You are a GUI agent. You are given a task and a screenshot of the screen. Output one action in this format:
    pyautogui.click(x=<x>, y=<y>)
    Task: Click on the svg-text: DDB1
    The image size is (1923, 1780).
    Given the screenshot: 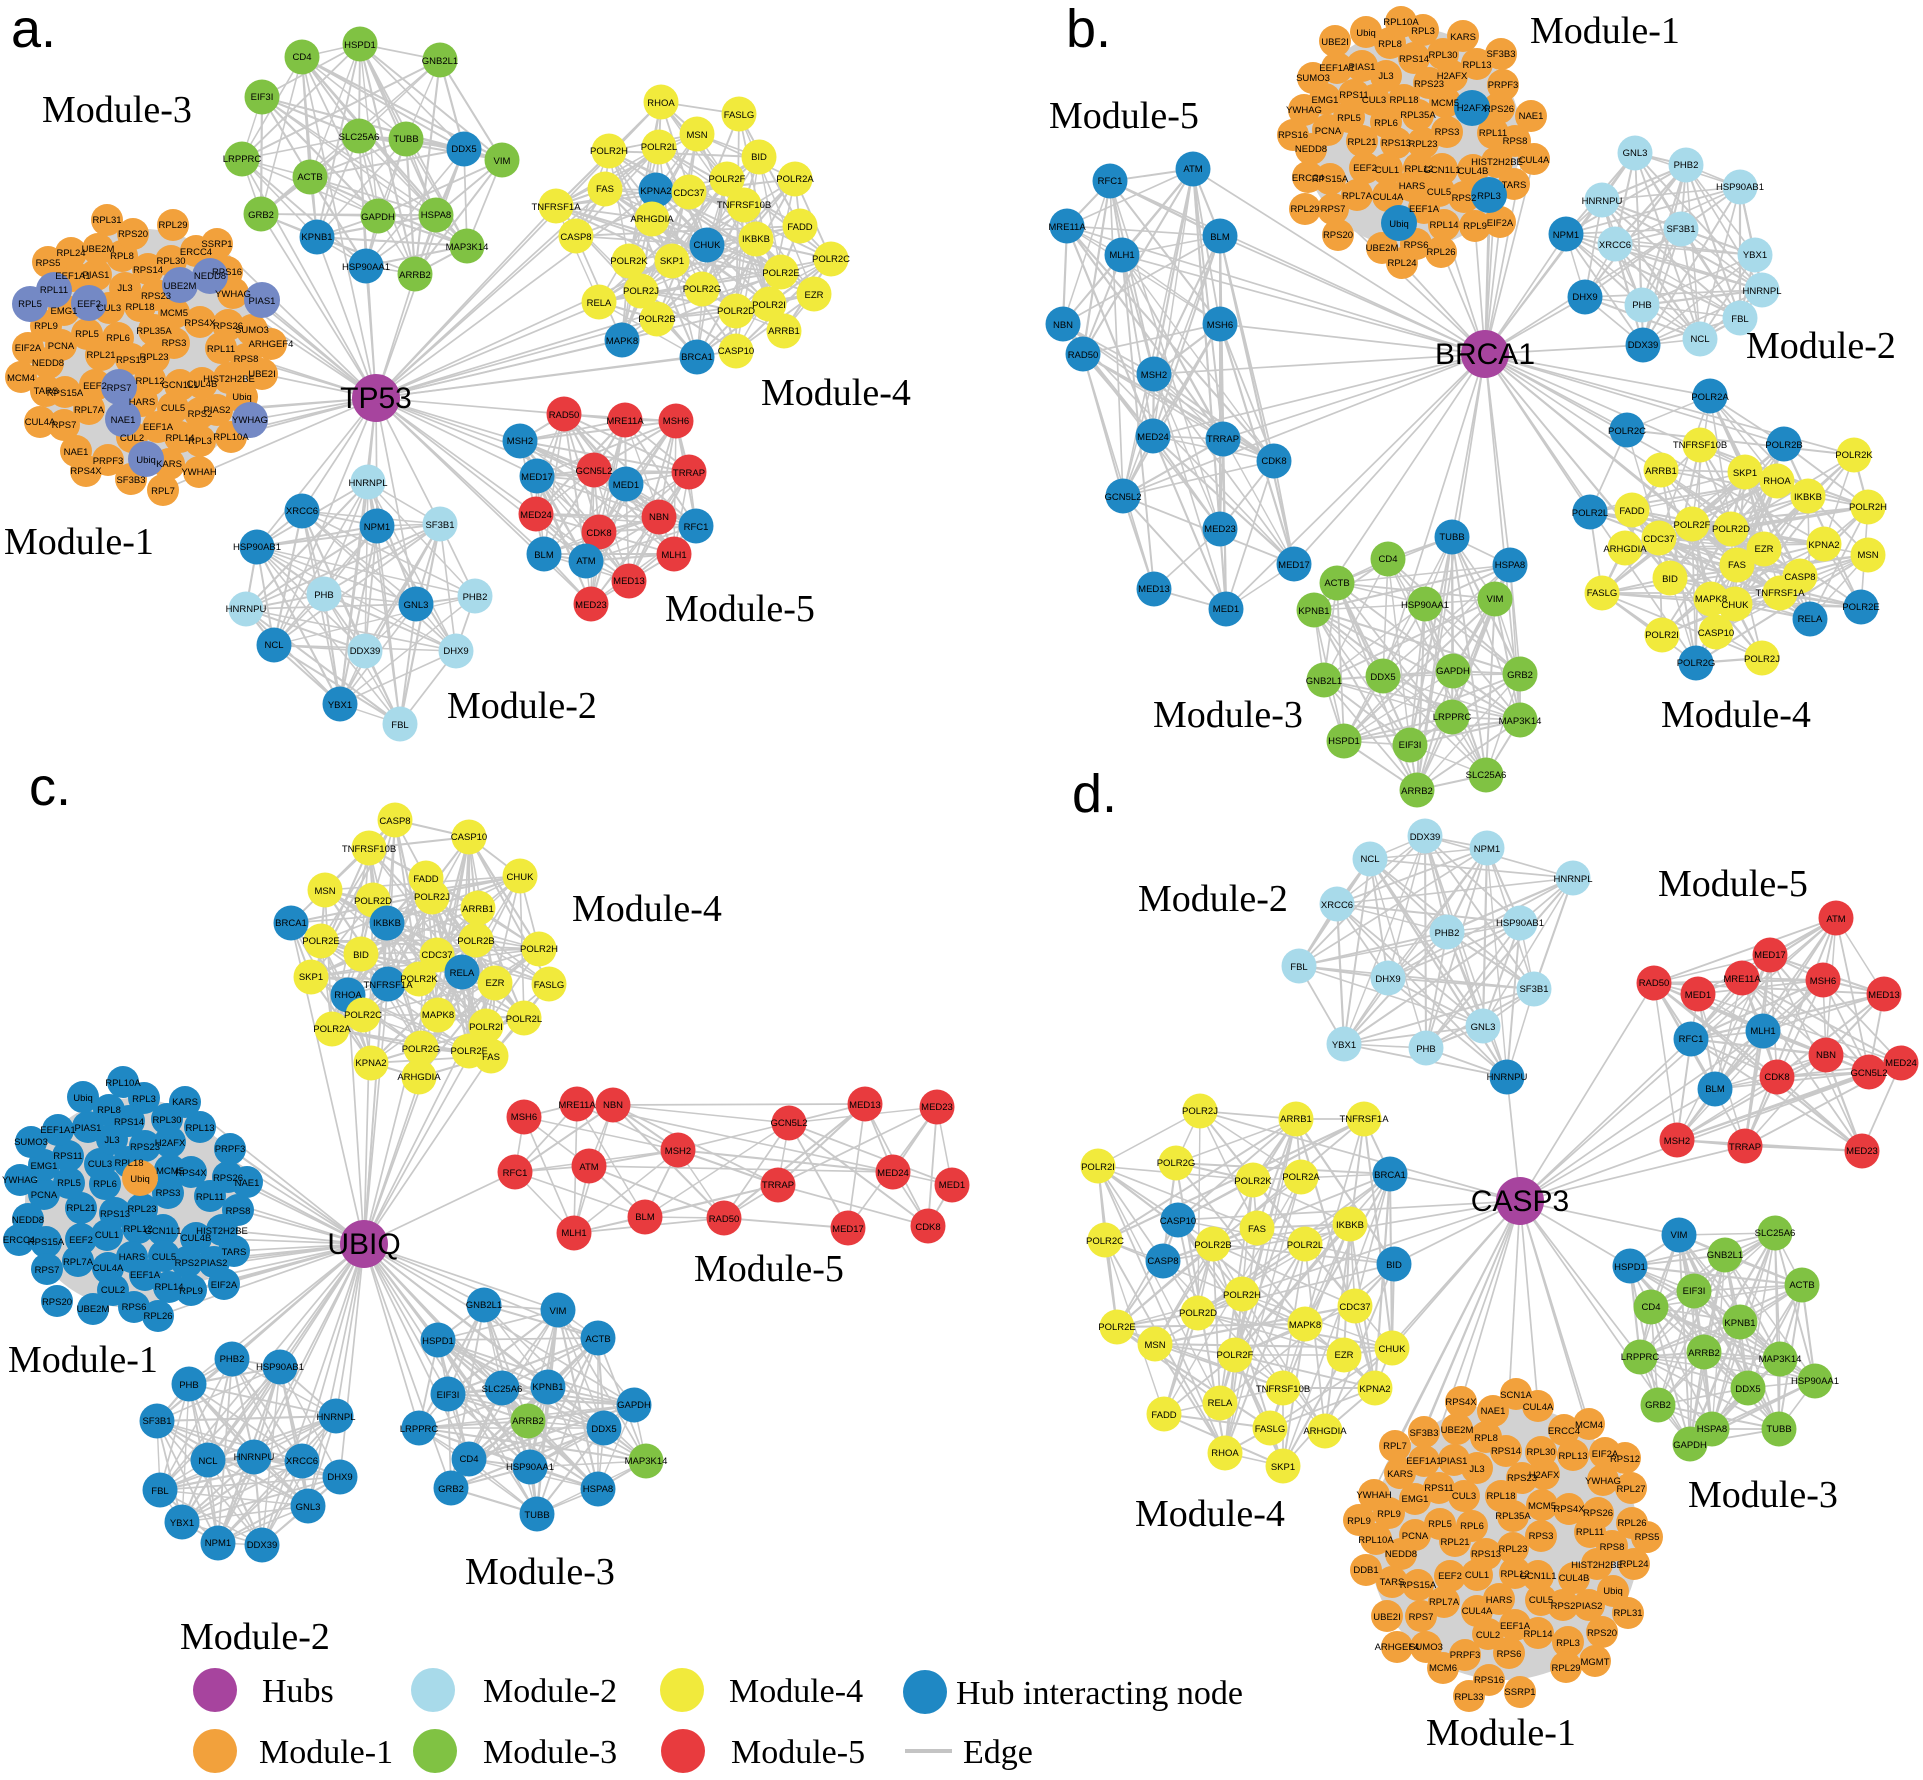 What is the action you would take?
    pyautogui.click(x=1365, y=1570)
    